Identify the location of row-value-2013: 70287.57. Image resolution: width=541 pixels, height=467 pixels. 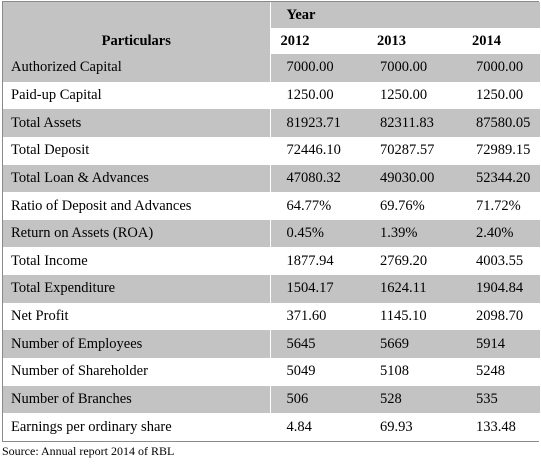
(414, 150).